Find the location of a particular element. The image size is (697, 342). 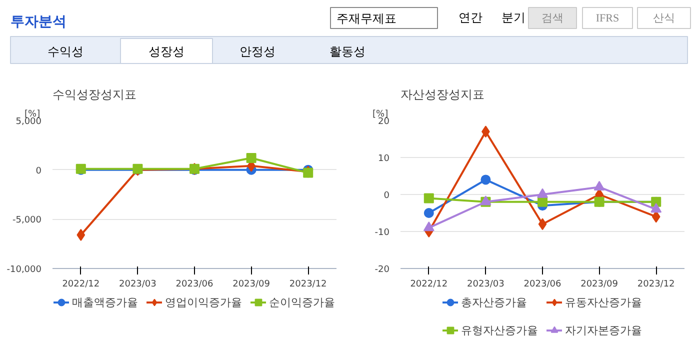

legend-label: 매출액증가율 is located at coordinates (105, 302).